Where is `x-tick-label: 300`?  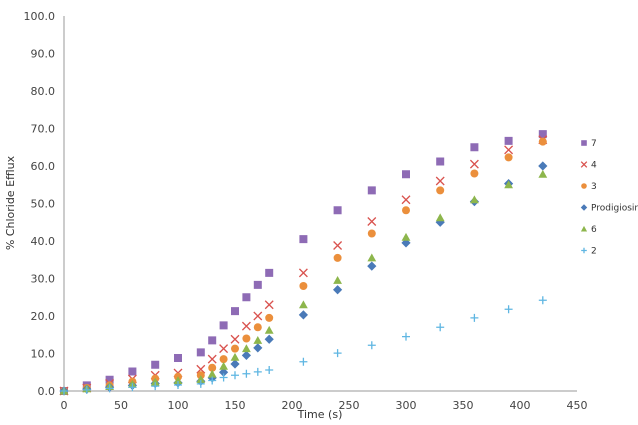
x-tick-label: 300 is located at coordinates (406, 405).